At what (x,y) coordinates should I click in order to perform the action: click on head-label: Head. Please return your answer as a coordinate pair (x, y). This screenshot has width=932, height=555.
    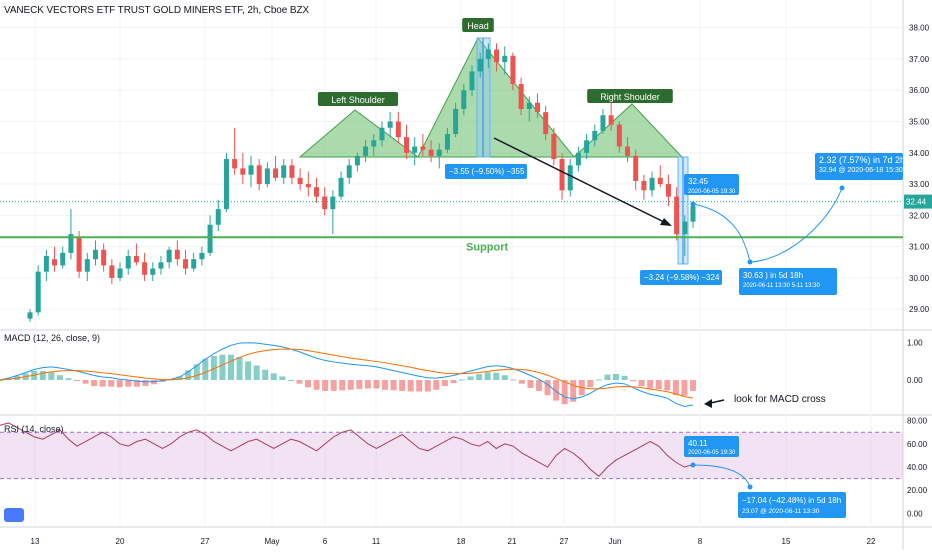
    Looking at the image, I should click on (478, 26).